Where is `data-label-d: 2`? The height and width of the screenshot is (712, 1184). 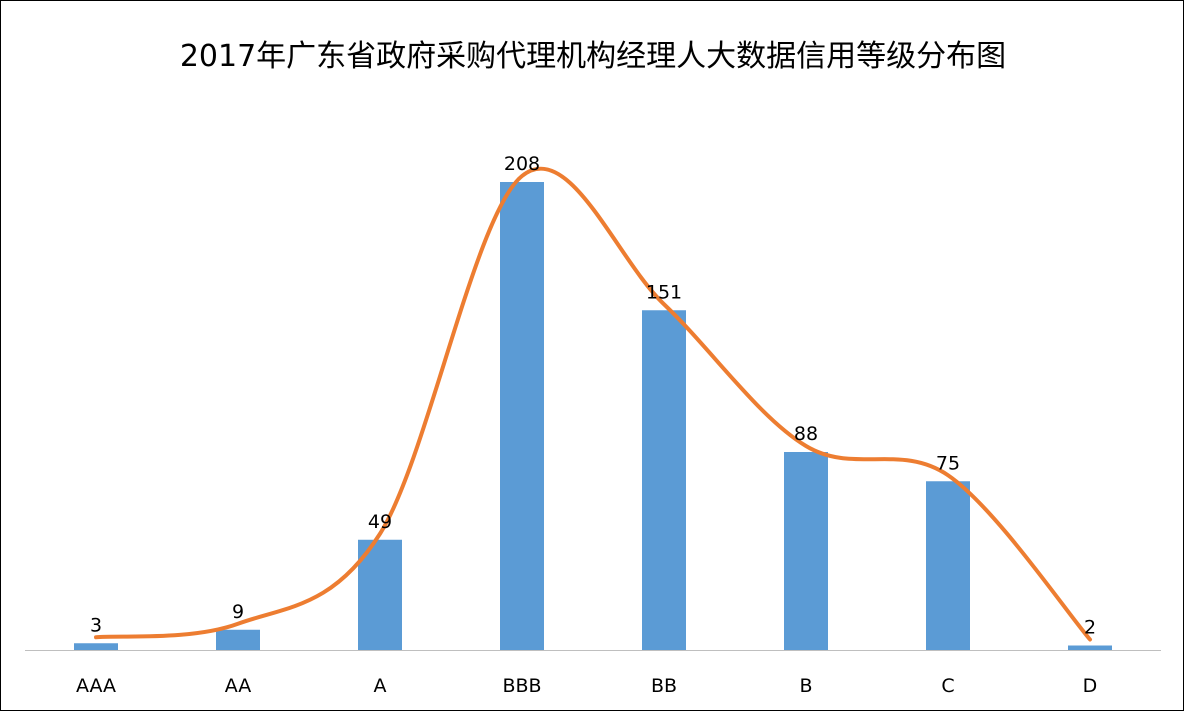 data-label-d: 2 is located at coordinates (1090, 628).